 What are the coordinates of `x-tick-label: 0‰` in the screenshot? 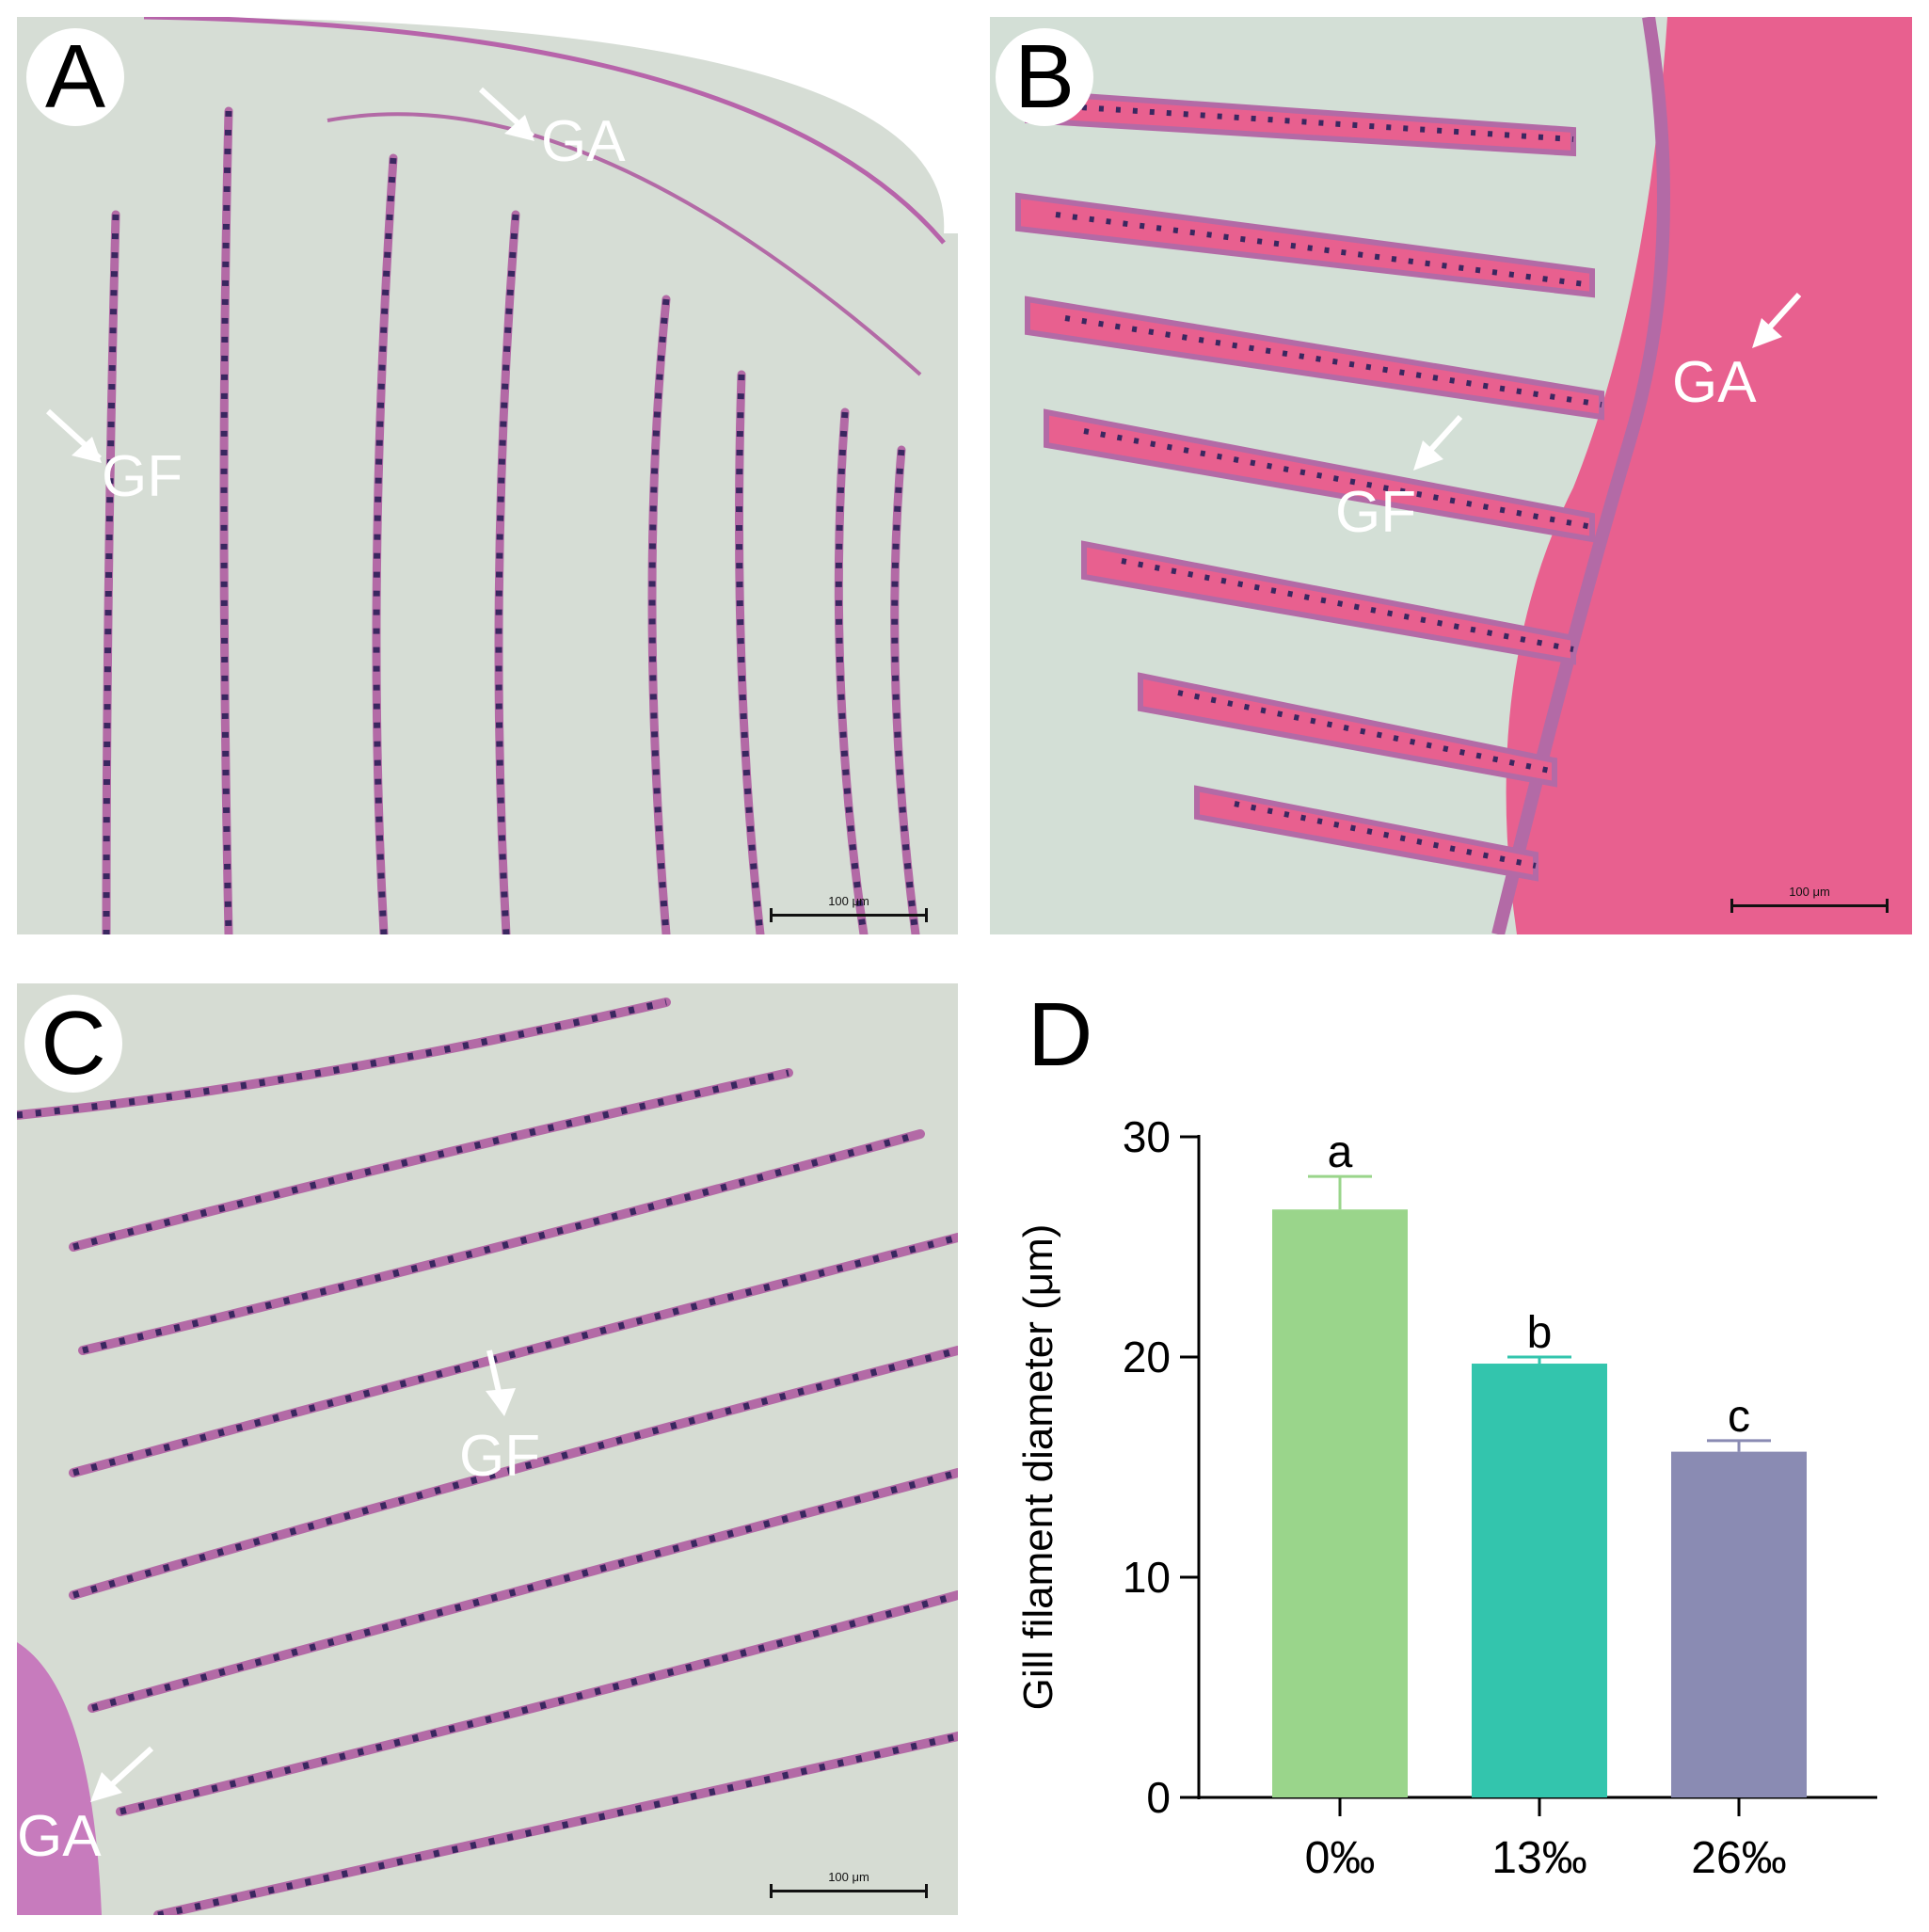 It's located at (1340, 1858).